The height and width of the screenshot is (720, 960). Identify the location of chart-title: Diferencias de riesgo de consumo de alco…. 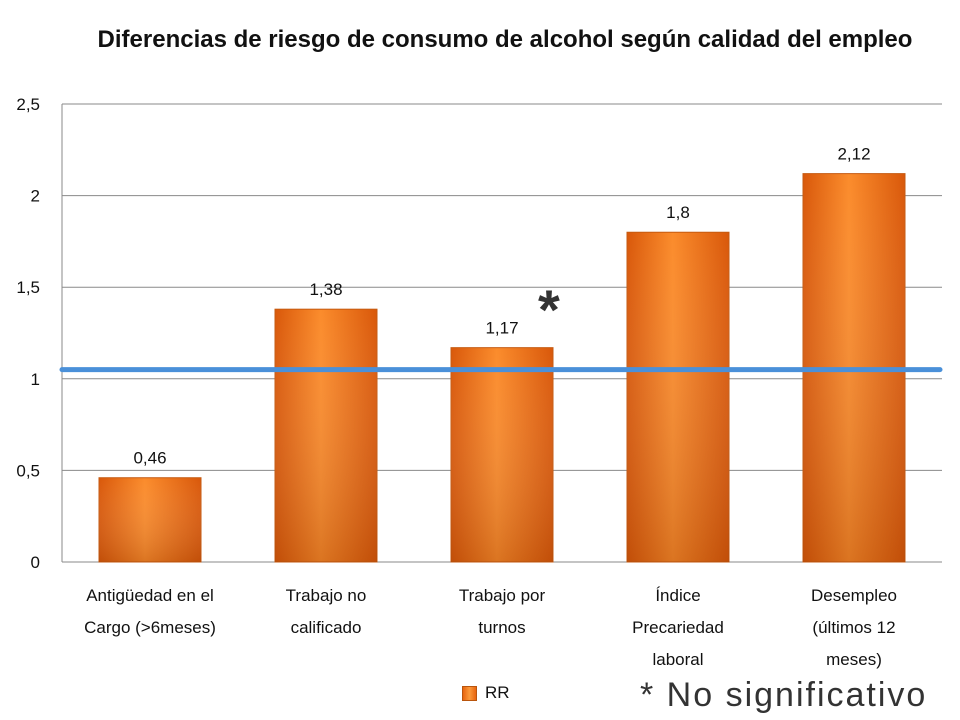
(505, 39).